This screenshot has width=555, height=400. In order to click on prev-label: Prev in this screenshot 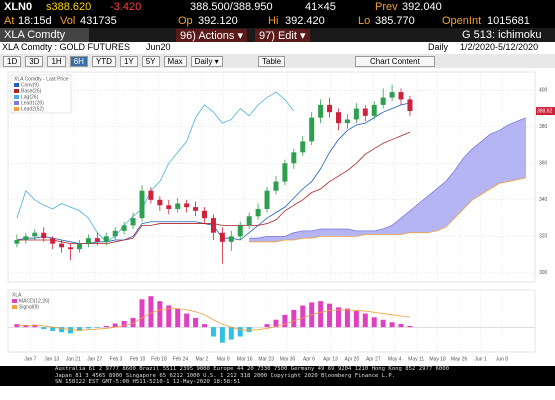, I will do `click(386, 7)`.